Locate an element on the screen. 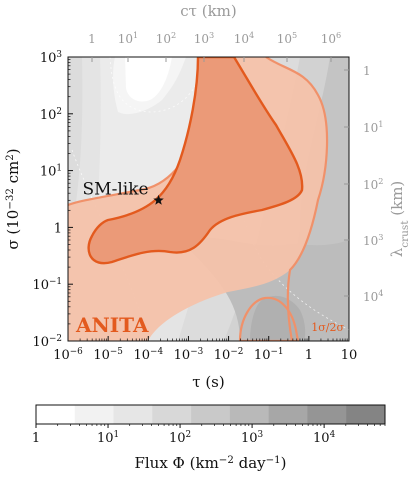 This screenshot has height=480, width=411. right-tick-label-3: 10³ is located at coordinates (373, 240).